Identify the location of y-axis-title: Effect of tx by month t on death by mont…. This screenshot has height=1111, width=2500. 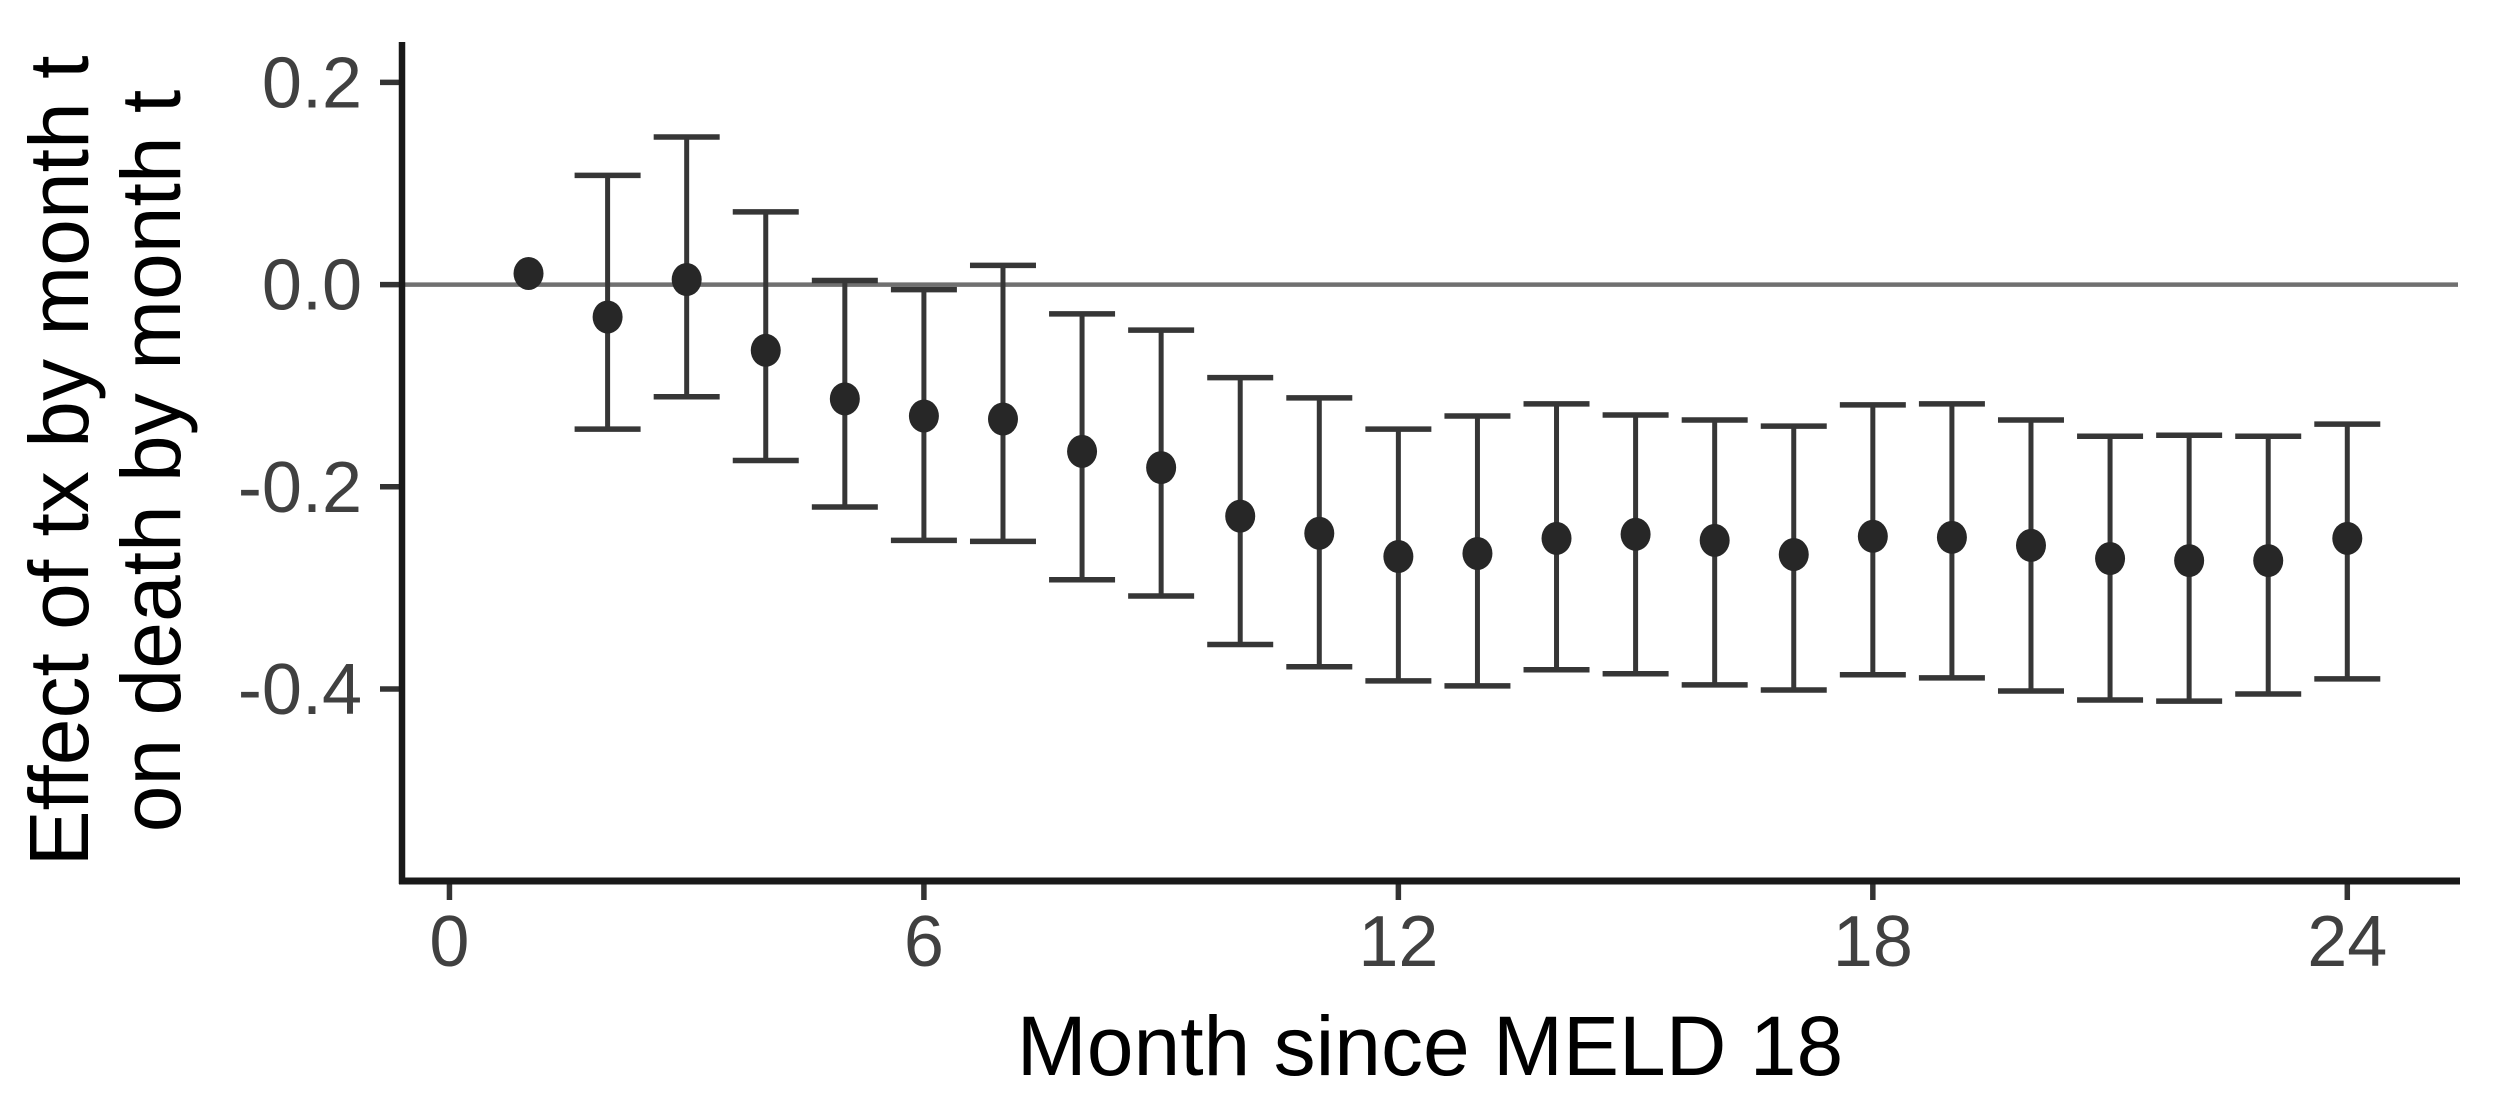
(105, 461).